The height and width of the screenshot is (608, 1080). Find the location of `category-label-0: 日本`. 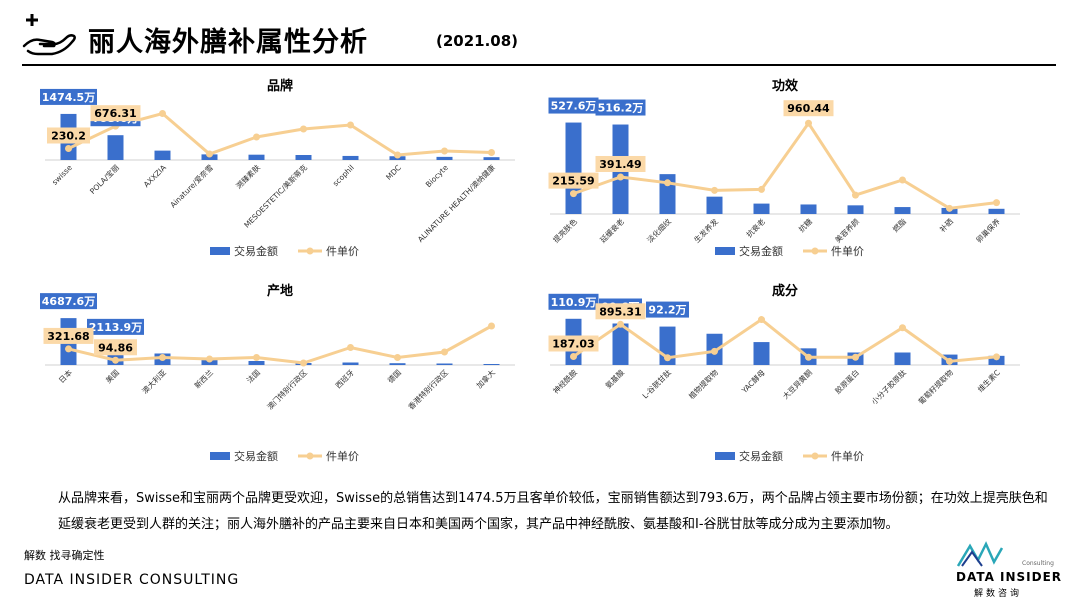

category-label-0: 日本 is located at coordinates (65, 376).